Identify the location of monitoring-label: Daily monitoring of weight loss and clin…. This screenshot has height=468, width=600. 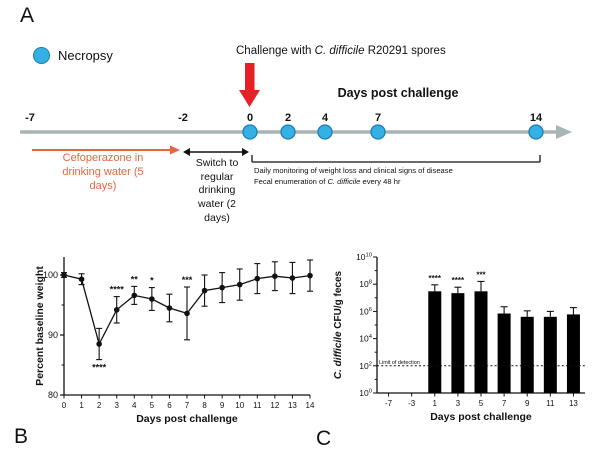
(353, 176).